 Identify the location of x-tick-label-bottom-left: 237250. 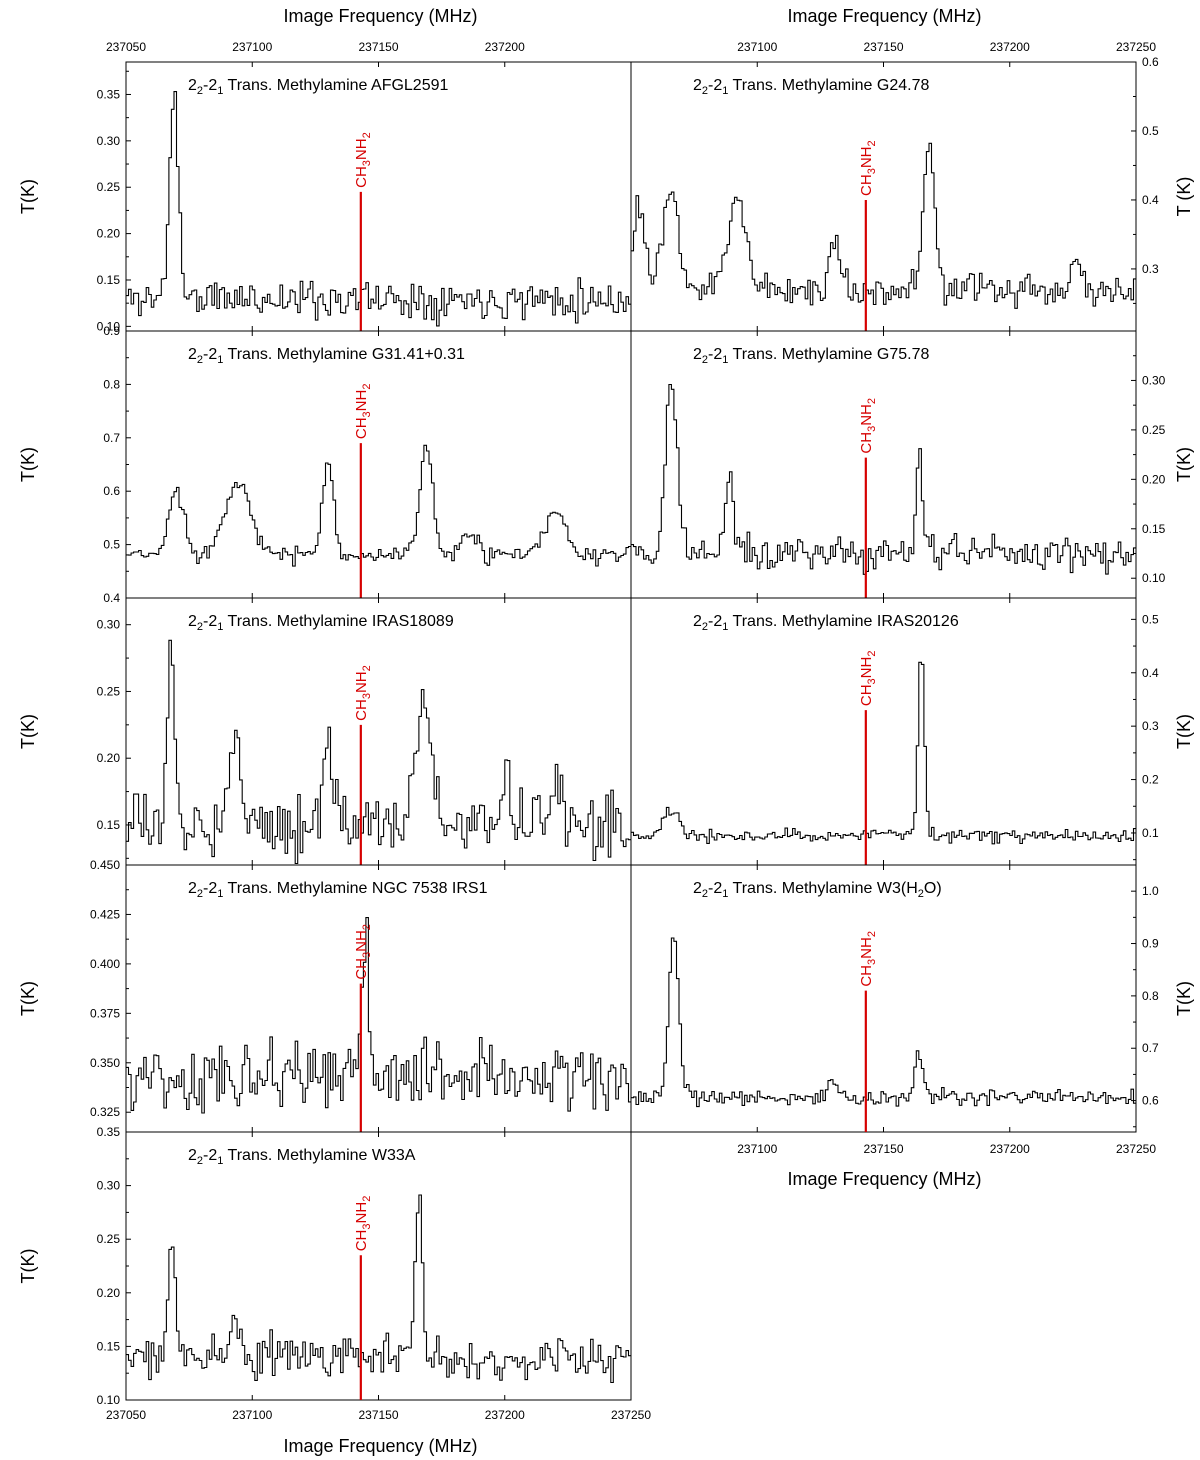
(631, 1415).